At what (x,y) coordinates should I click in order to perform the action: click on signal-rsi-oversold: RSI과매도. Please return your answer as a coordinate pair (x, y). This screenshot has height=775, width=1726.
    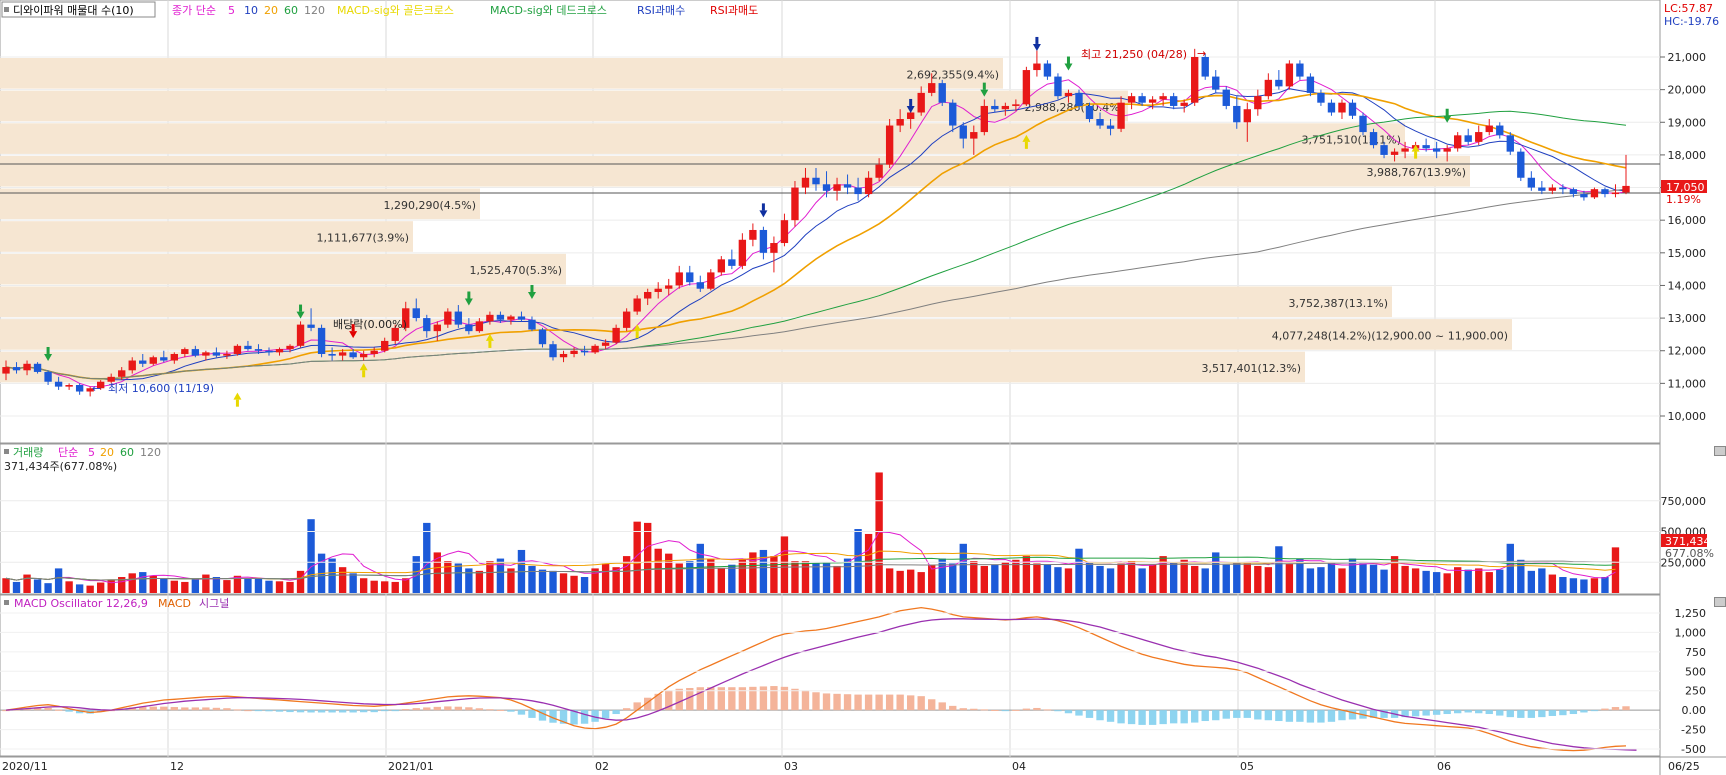
    Looking at the image, I should click on (734, 10).